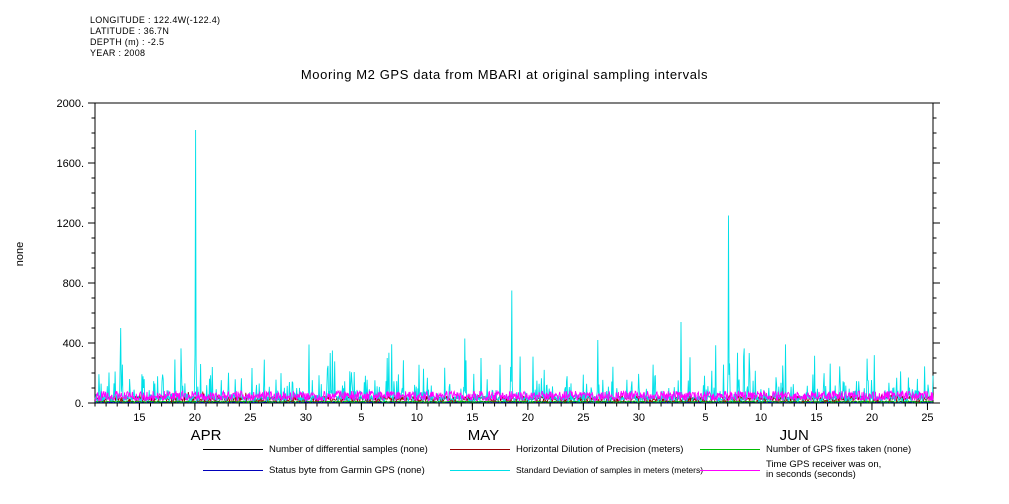 The image size is (1009, 504). What do you see at coordinates (70, 164) in the screenshot?
I see `svg-text: 1600.` at bounding box center [70, 164].